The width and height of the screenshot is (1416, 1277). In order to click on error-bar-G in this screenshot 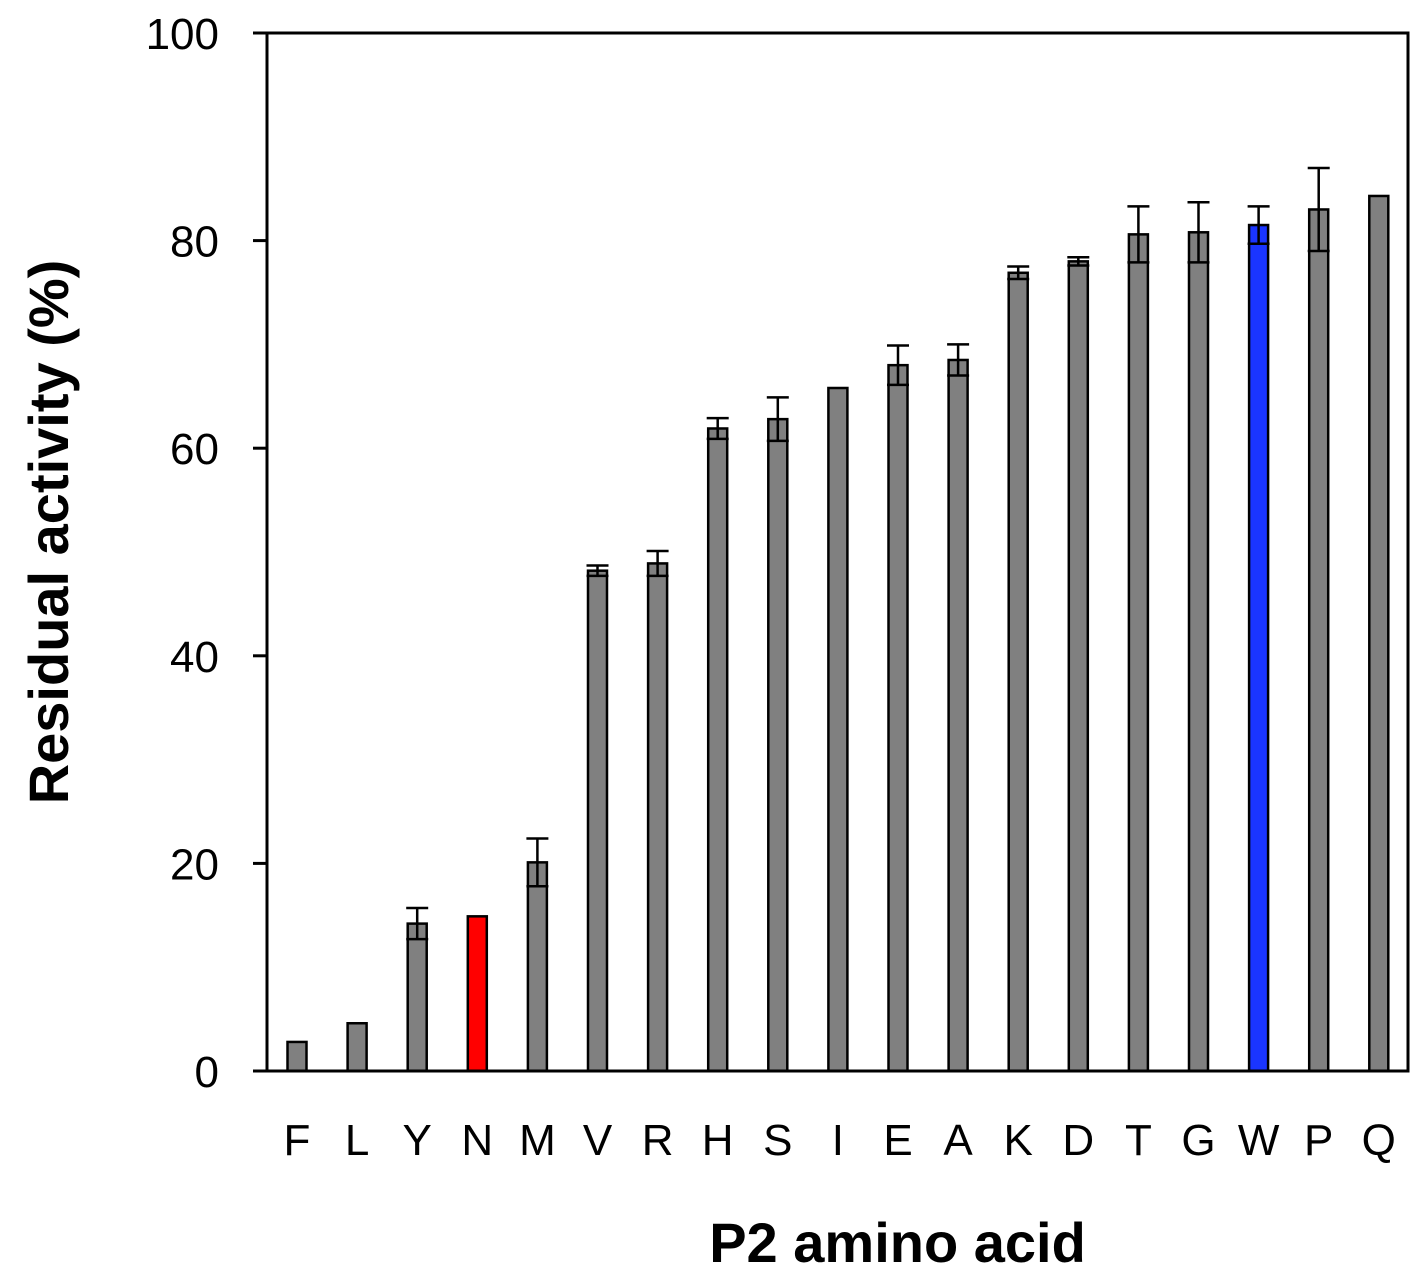, I will do `click(1198, 232)`.